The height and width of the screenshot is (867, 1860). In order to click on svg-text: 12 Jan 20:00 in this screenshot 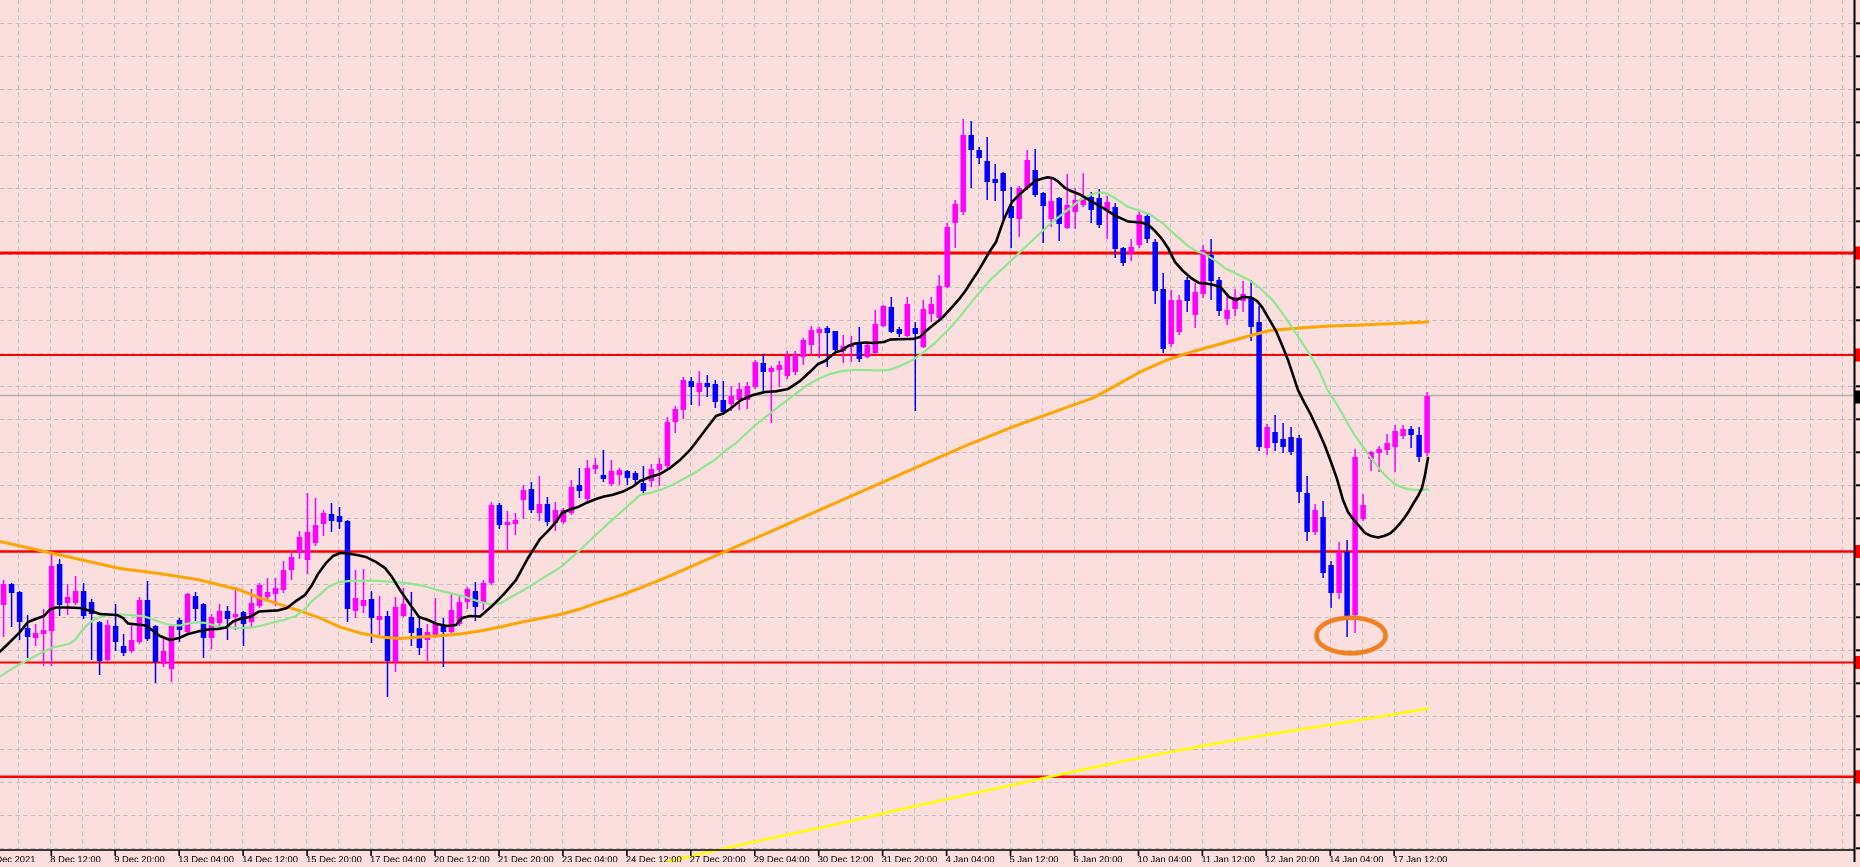, I will do `click(1292, 858)`.